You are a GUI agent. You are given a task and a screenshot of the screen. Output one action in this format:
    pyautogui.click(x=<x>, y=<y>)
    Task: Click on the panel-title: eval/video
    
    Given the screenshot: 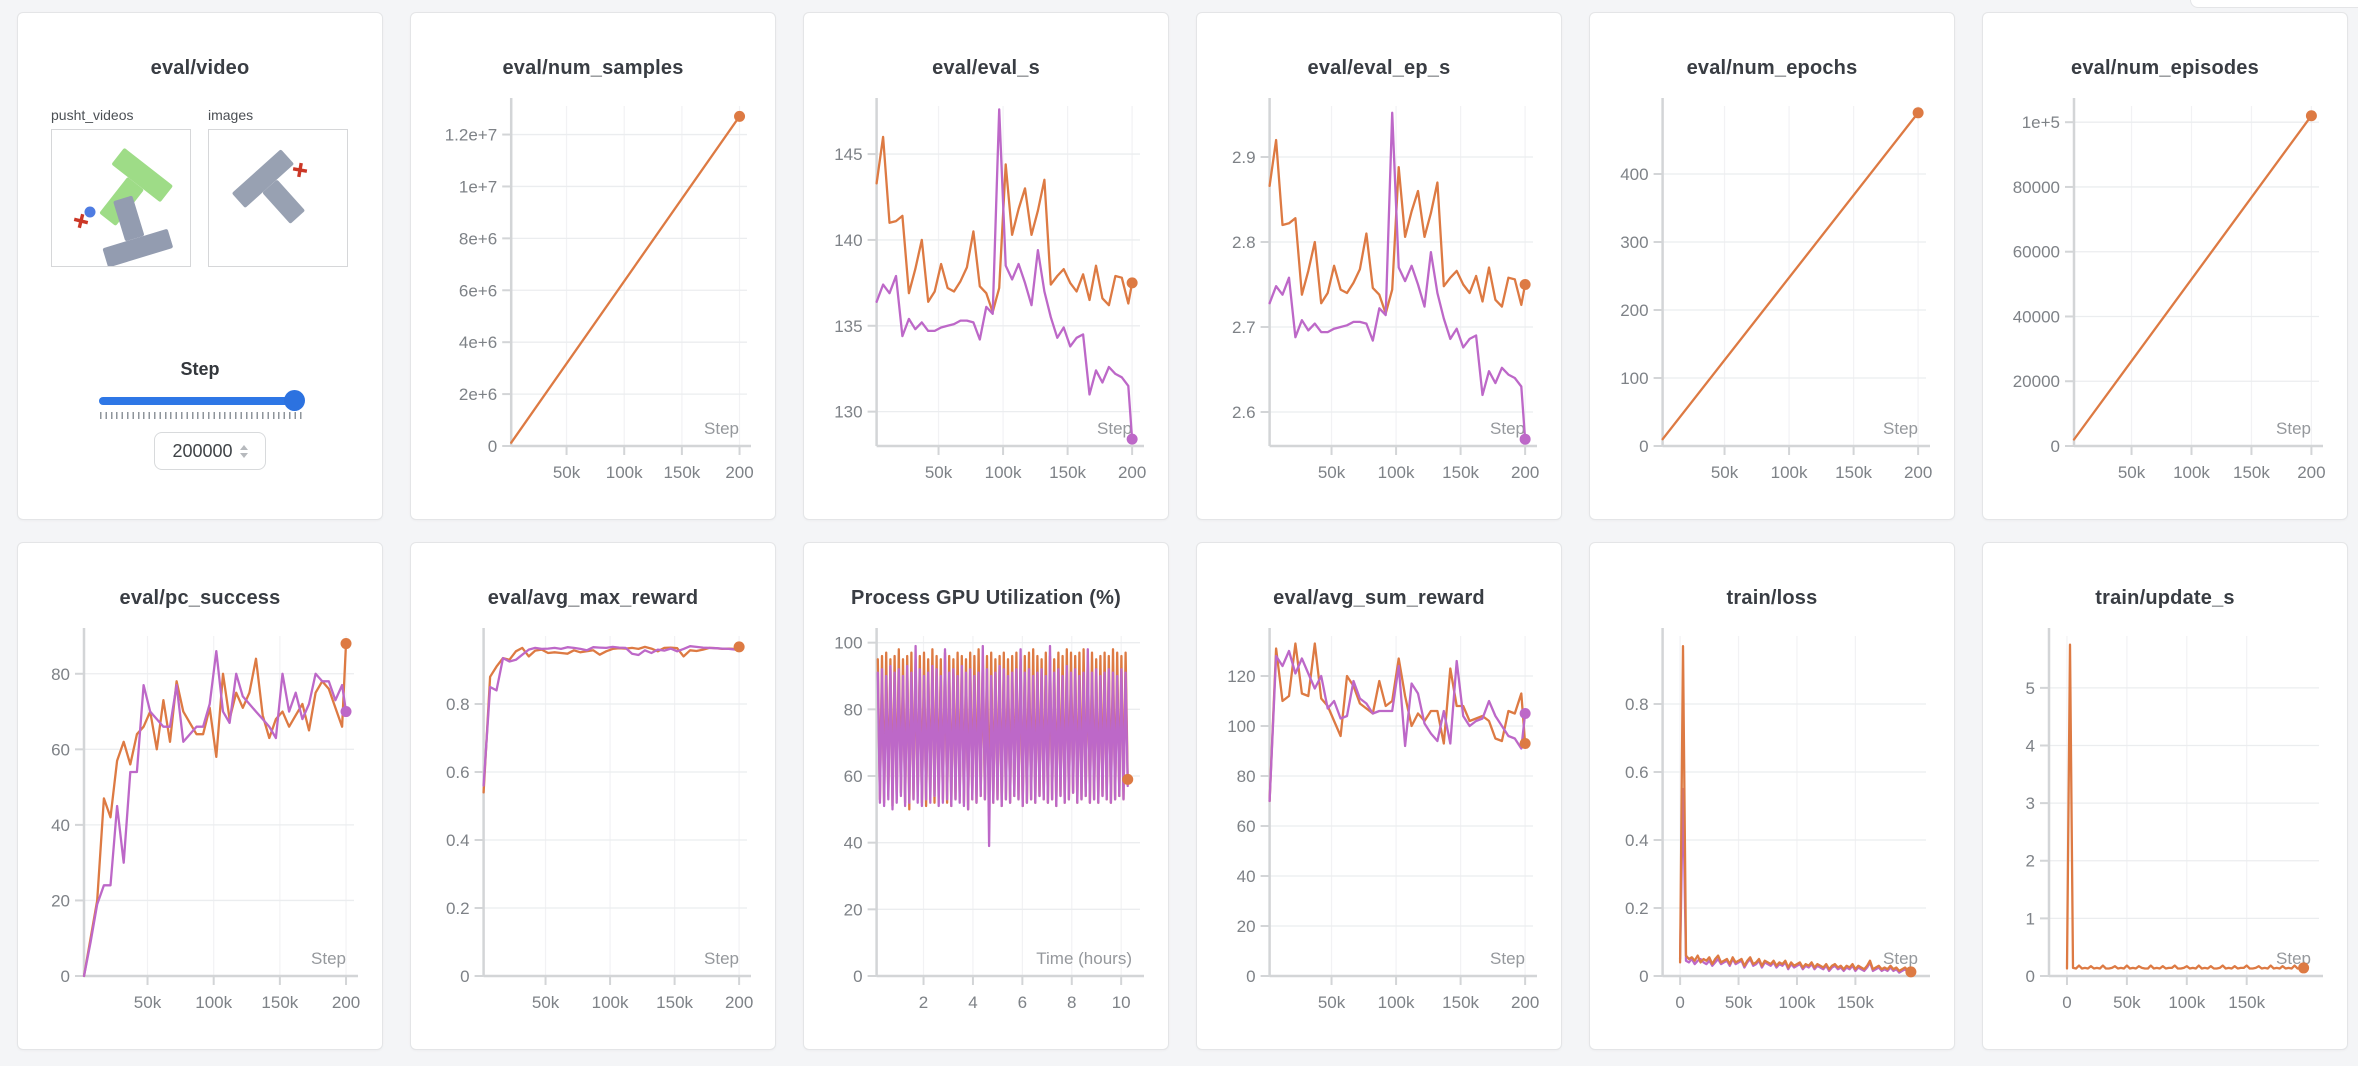 What is the action you would take?
    pyautogui.click(x=200, y=68)
    